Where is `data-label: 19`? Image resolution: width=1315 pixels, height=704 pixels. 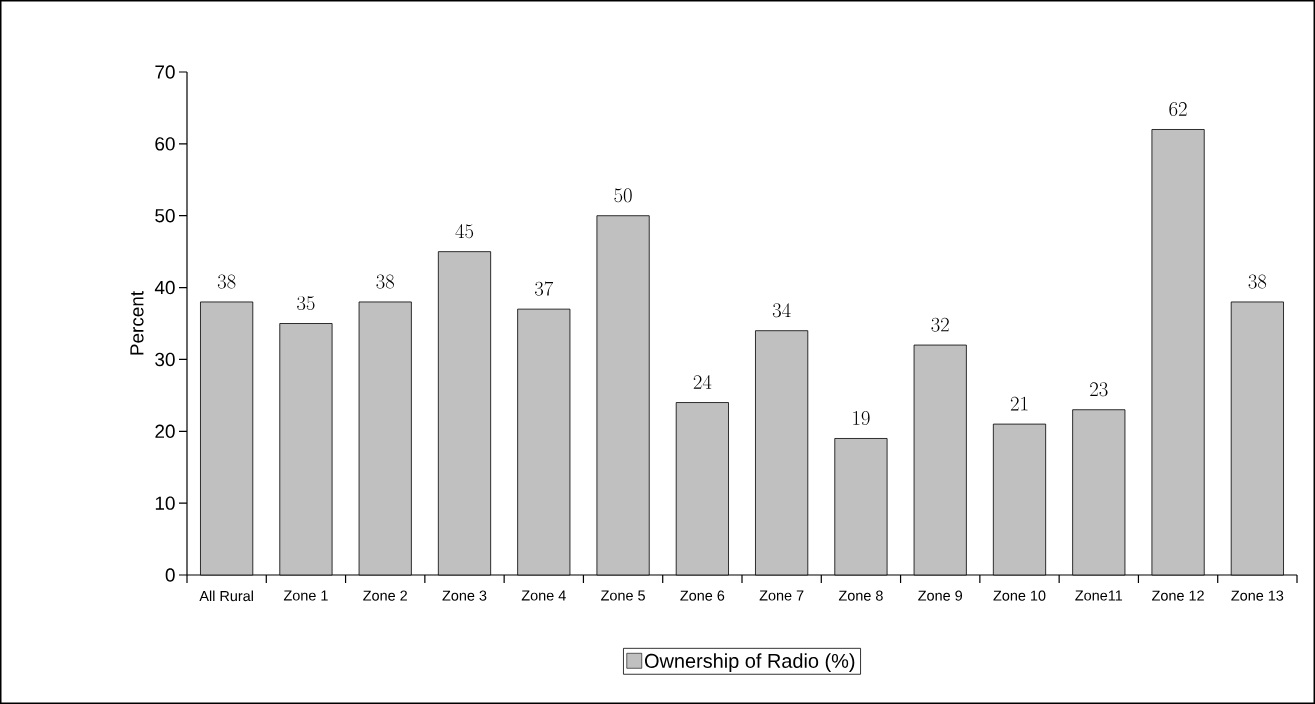
data-label: 19 is located at coordinates (861, 418).